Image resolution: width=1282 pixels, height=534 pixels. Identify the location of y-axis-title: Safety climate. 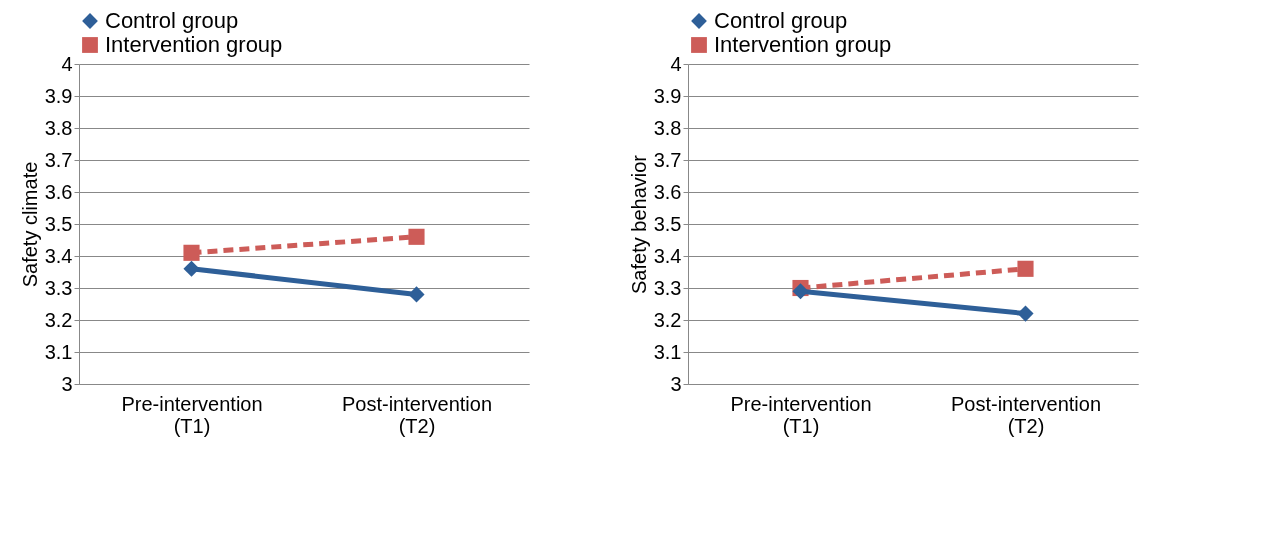
(29, 224).